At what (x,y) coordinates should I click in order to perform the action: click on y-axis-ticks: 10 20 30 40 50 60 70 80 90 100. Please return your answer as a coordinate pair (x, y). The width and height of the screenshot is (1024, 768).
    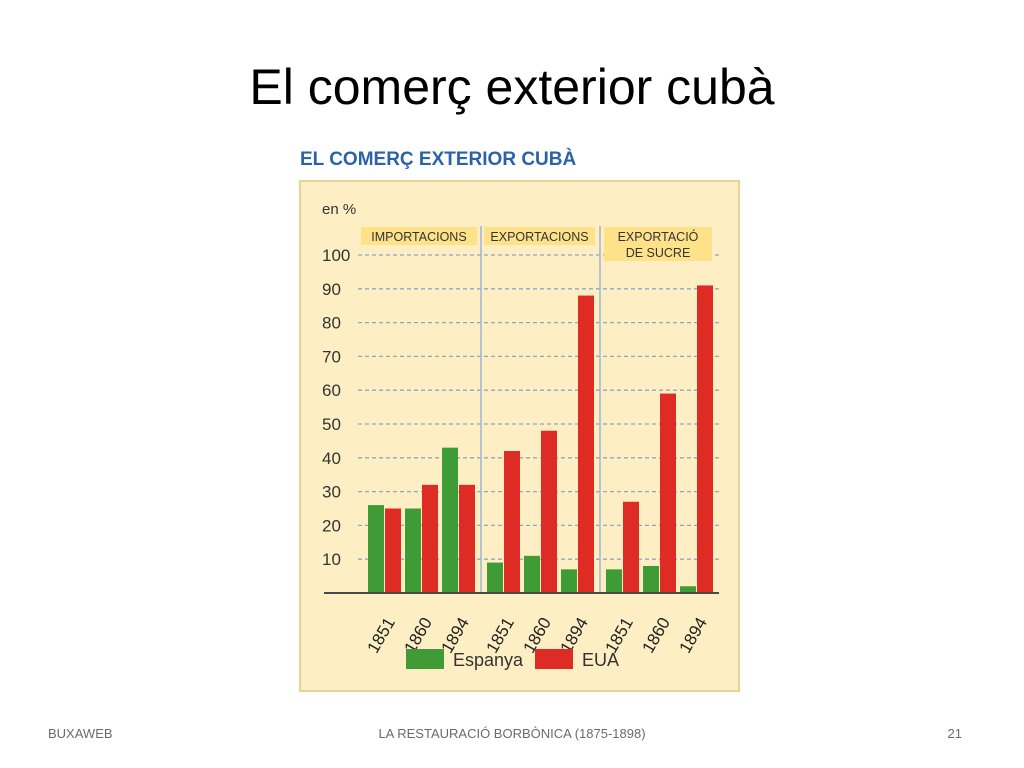
    Looking at the image, I should click on (336, 407).